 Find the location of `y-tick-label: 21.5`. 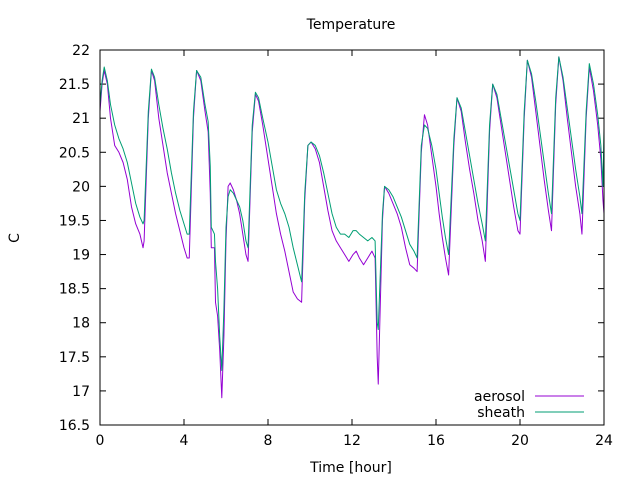

y-tick-label: 21.5 is located at coordinates (74, 85).